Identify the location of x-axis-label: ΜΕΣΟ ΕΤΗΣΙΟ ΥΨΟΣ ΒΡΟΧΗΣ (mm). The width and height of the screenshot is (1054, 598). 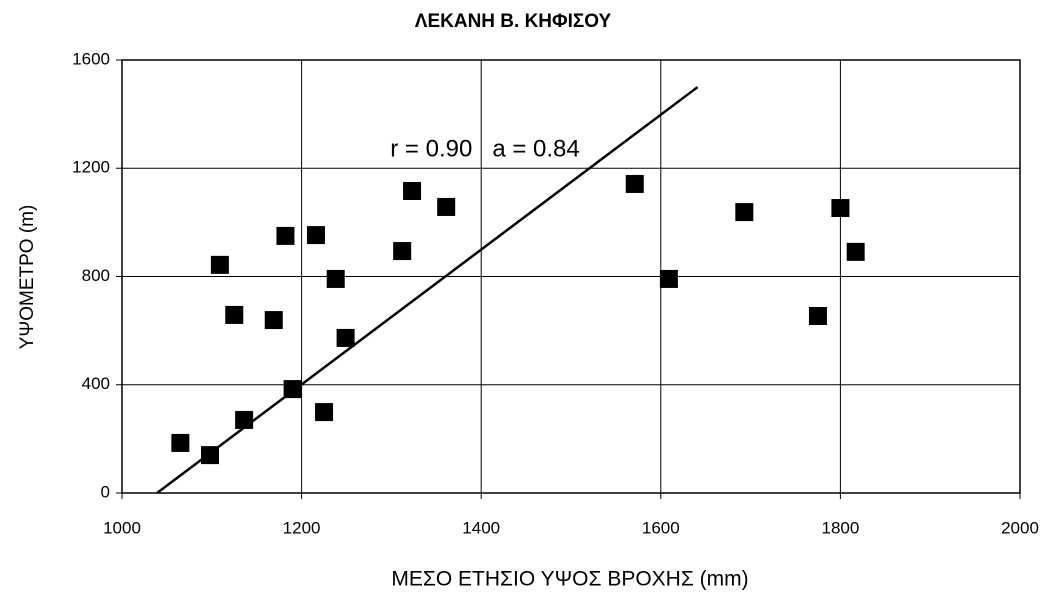
(569, 579).